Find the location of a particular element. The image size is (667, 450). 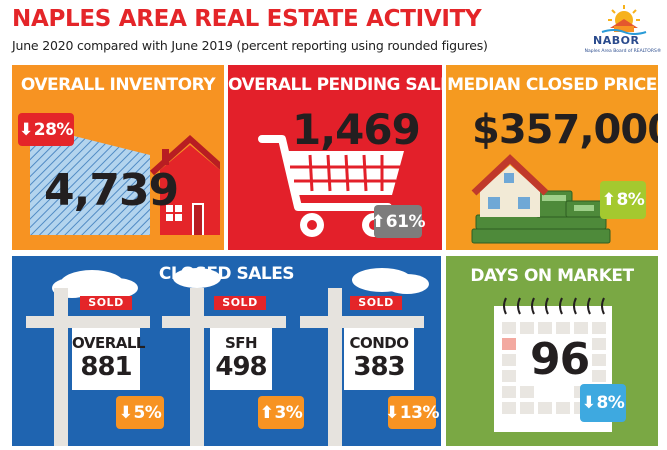

days-change-badge: ⬇ 8% is located at coordinates (603, 403).